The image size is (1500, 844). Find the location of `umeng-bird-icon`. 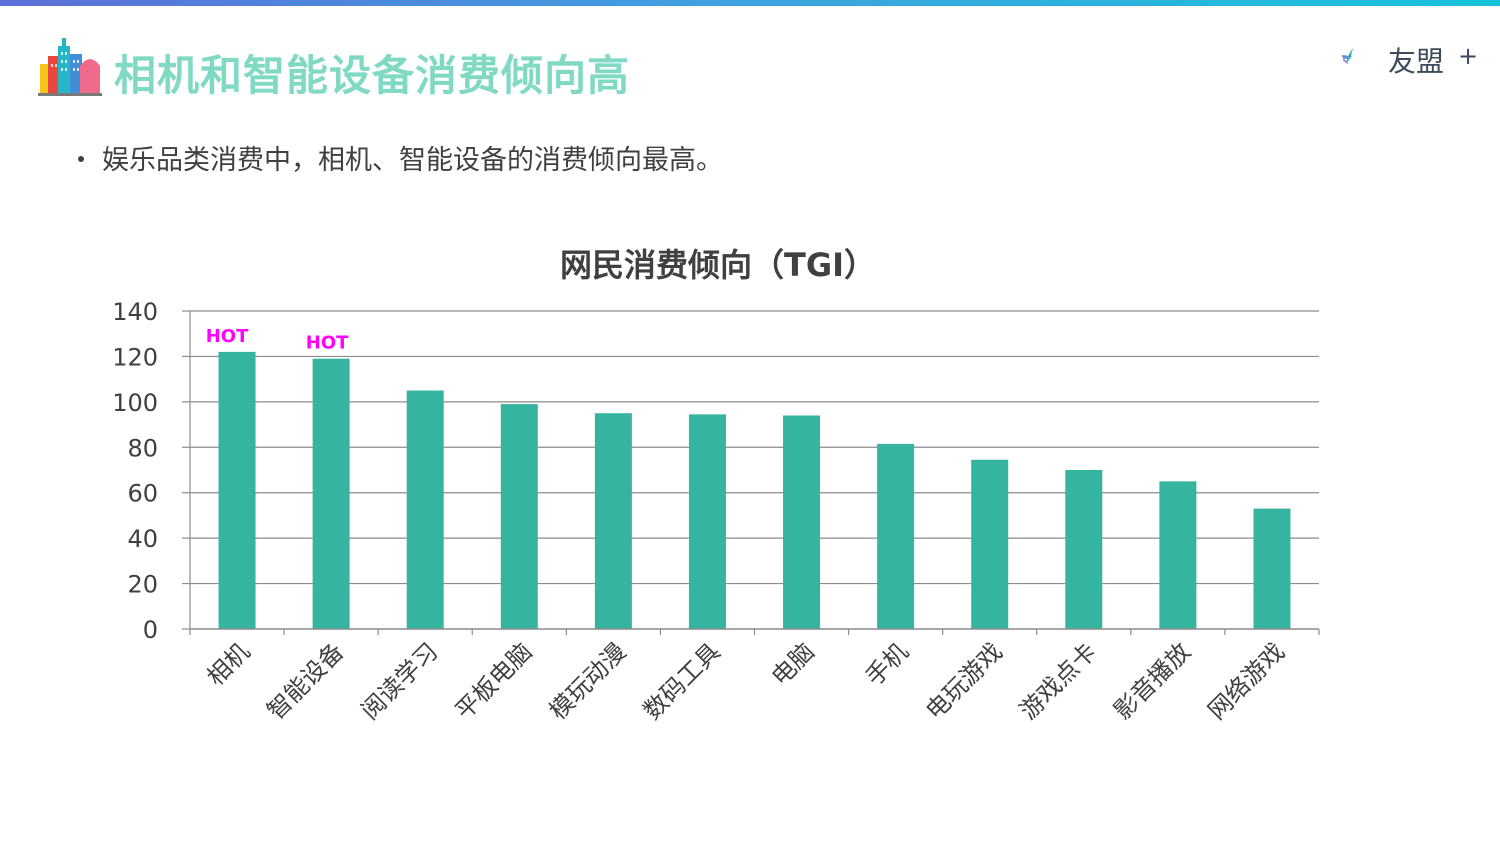

umeng-bird-icon is located at coordinates (1347, 56).